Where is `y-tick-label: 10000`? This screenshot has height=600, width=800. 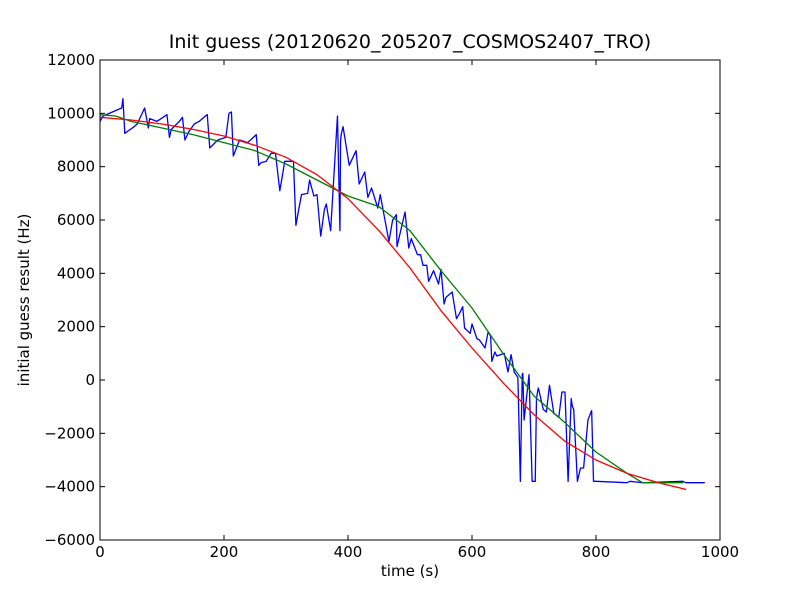 y-tick-label: 10000 is located at coordinates (71, 113).